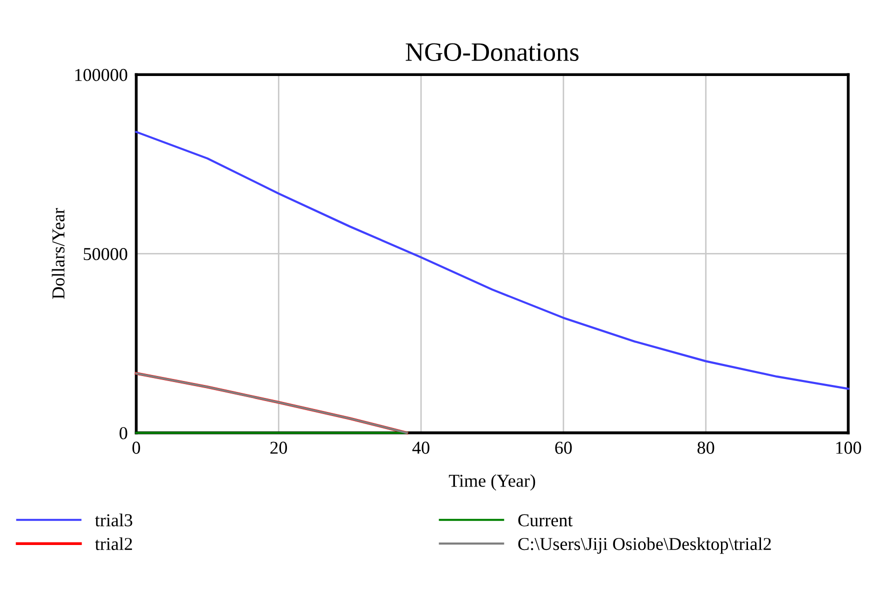  I want to click on y-tick-label: 100000, so click(101, 75).